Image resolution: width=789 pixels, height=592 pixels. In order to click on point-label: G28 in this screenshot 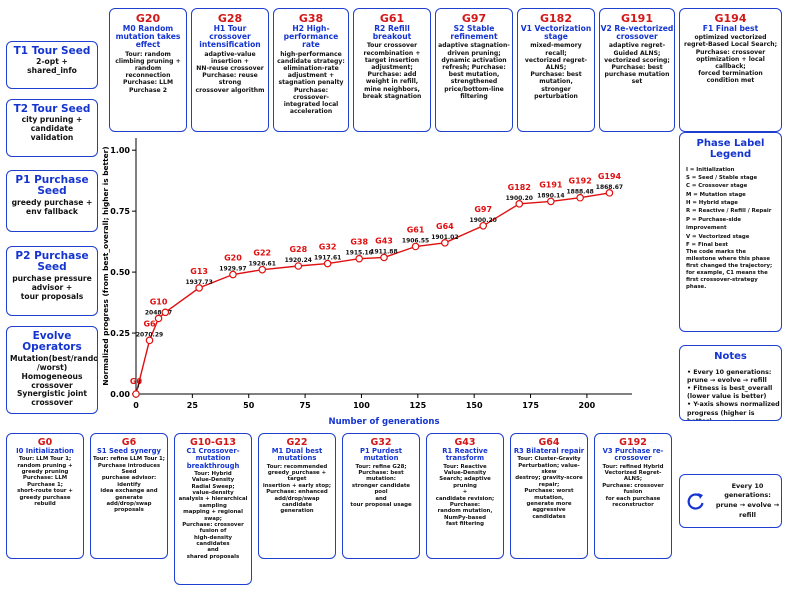, I will do `click(298, 249)`.